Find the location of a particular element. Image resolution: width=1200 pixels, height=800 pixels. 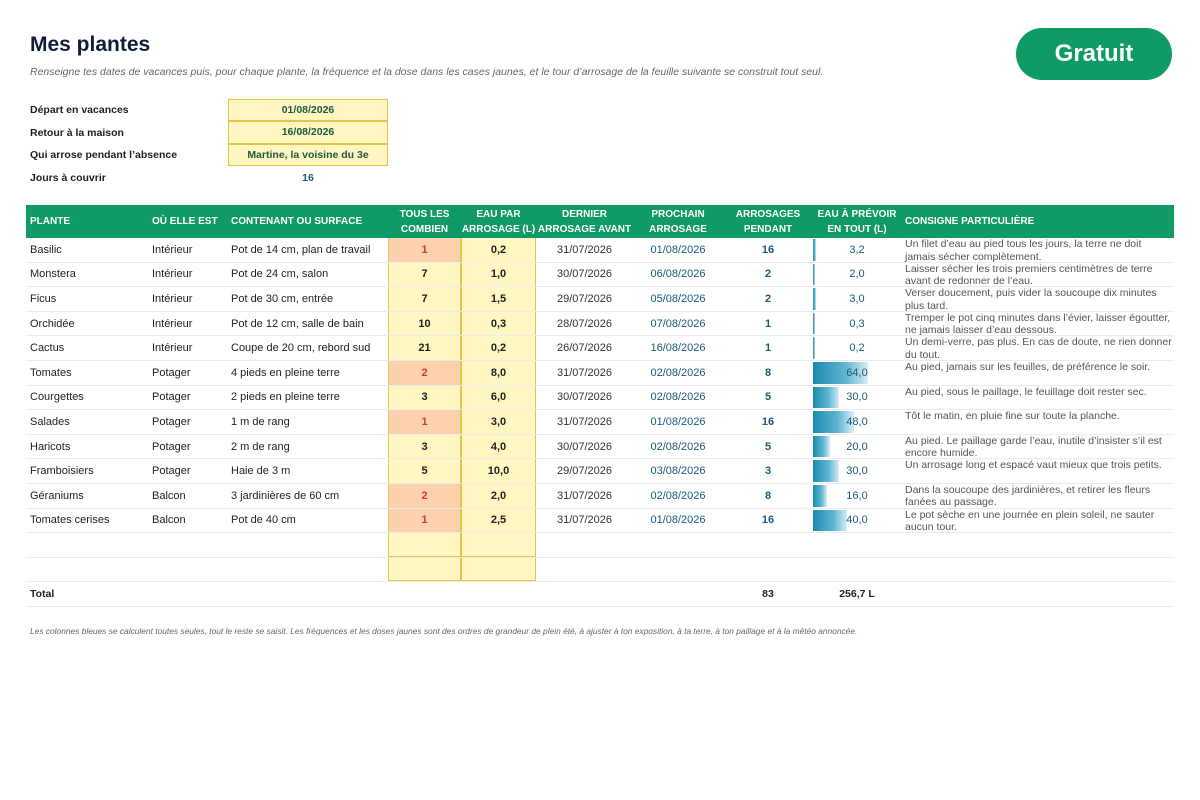

water-total: 3,0 is located at coordinates (857, 299).